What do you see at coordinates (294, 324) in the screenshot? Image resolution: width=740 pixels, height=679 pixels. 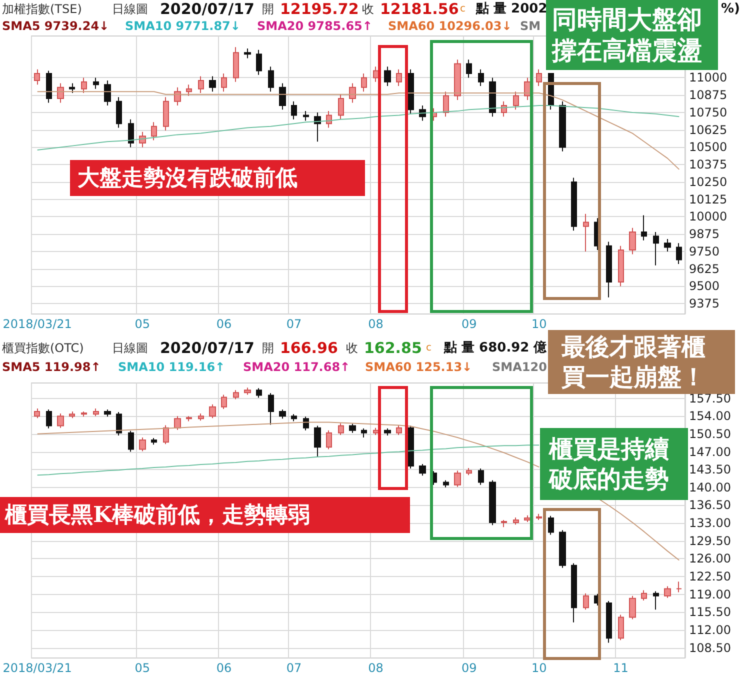 I see `x-tick-label: 07` at bounding box center [294, 324].